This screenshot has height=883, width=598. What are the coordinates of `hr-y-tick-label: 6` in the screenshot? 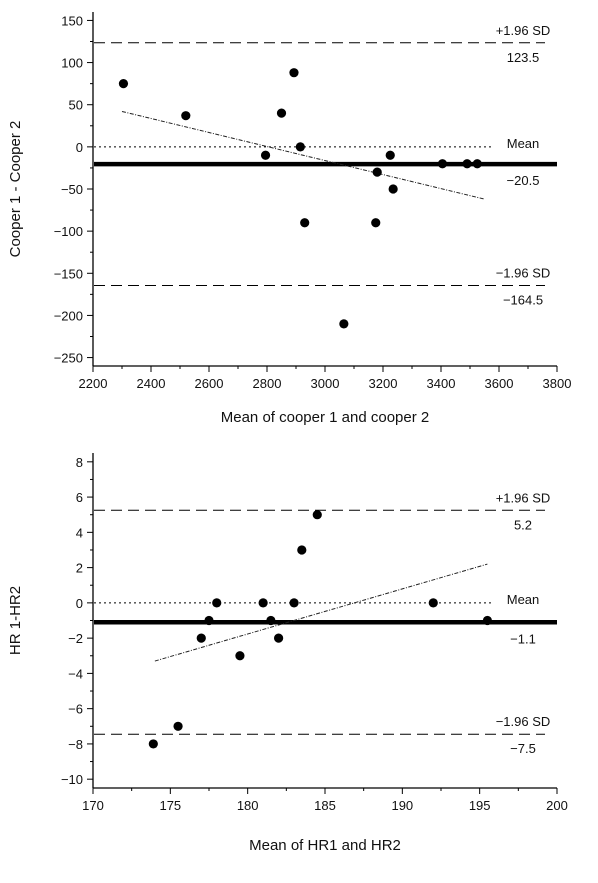 It's located at (79, 497).